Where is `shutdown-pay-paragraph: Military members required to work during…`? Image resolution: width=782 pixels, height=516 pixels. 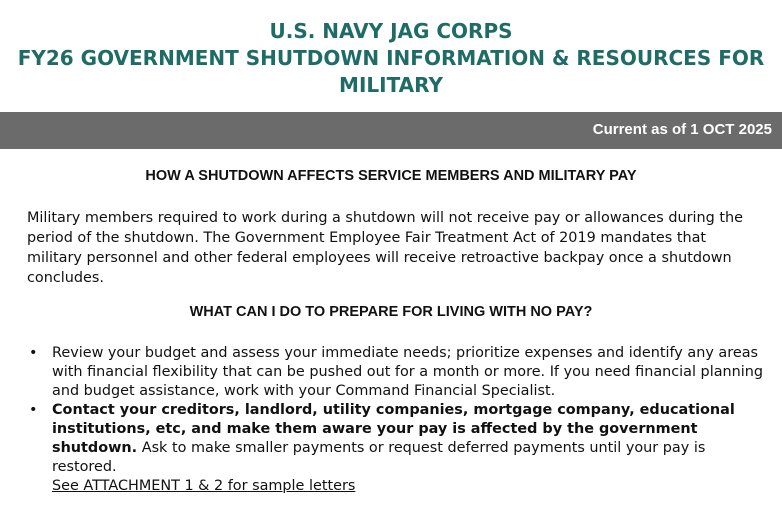
shutdown-pay-paragraph: Military members required to work during… is located at coordinates (385, 248).